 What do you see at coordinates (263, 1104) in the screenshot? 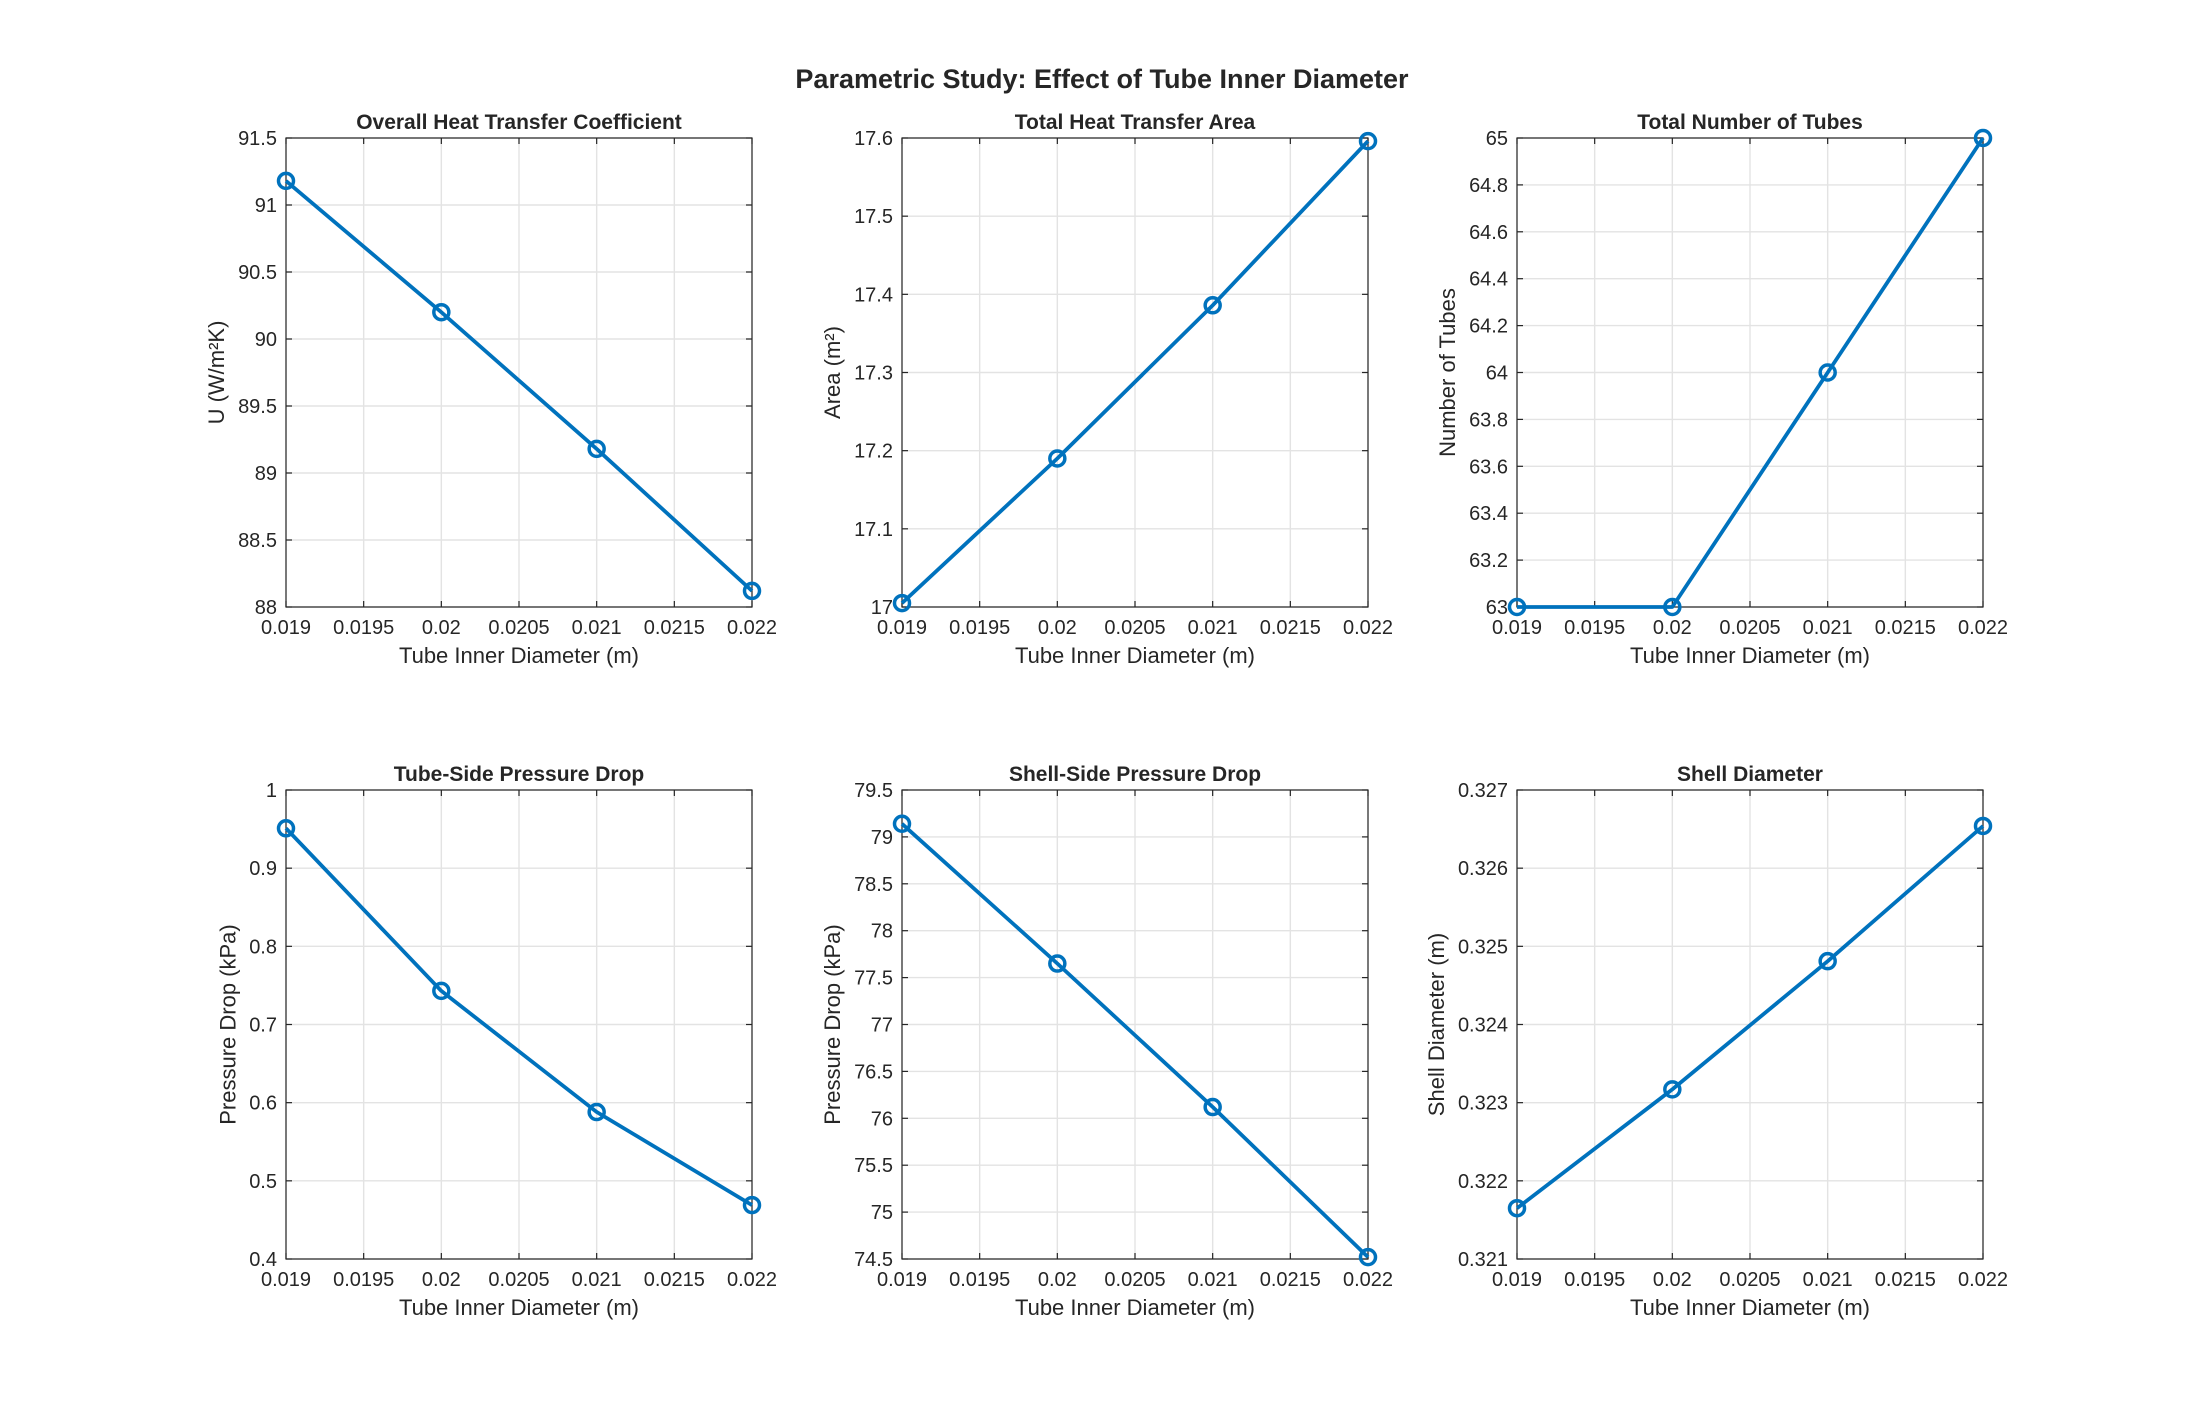
I see `y-tick-label: 0.6` at bounding box center [263, 1104].